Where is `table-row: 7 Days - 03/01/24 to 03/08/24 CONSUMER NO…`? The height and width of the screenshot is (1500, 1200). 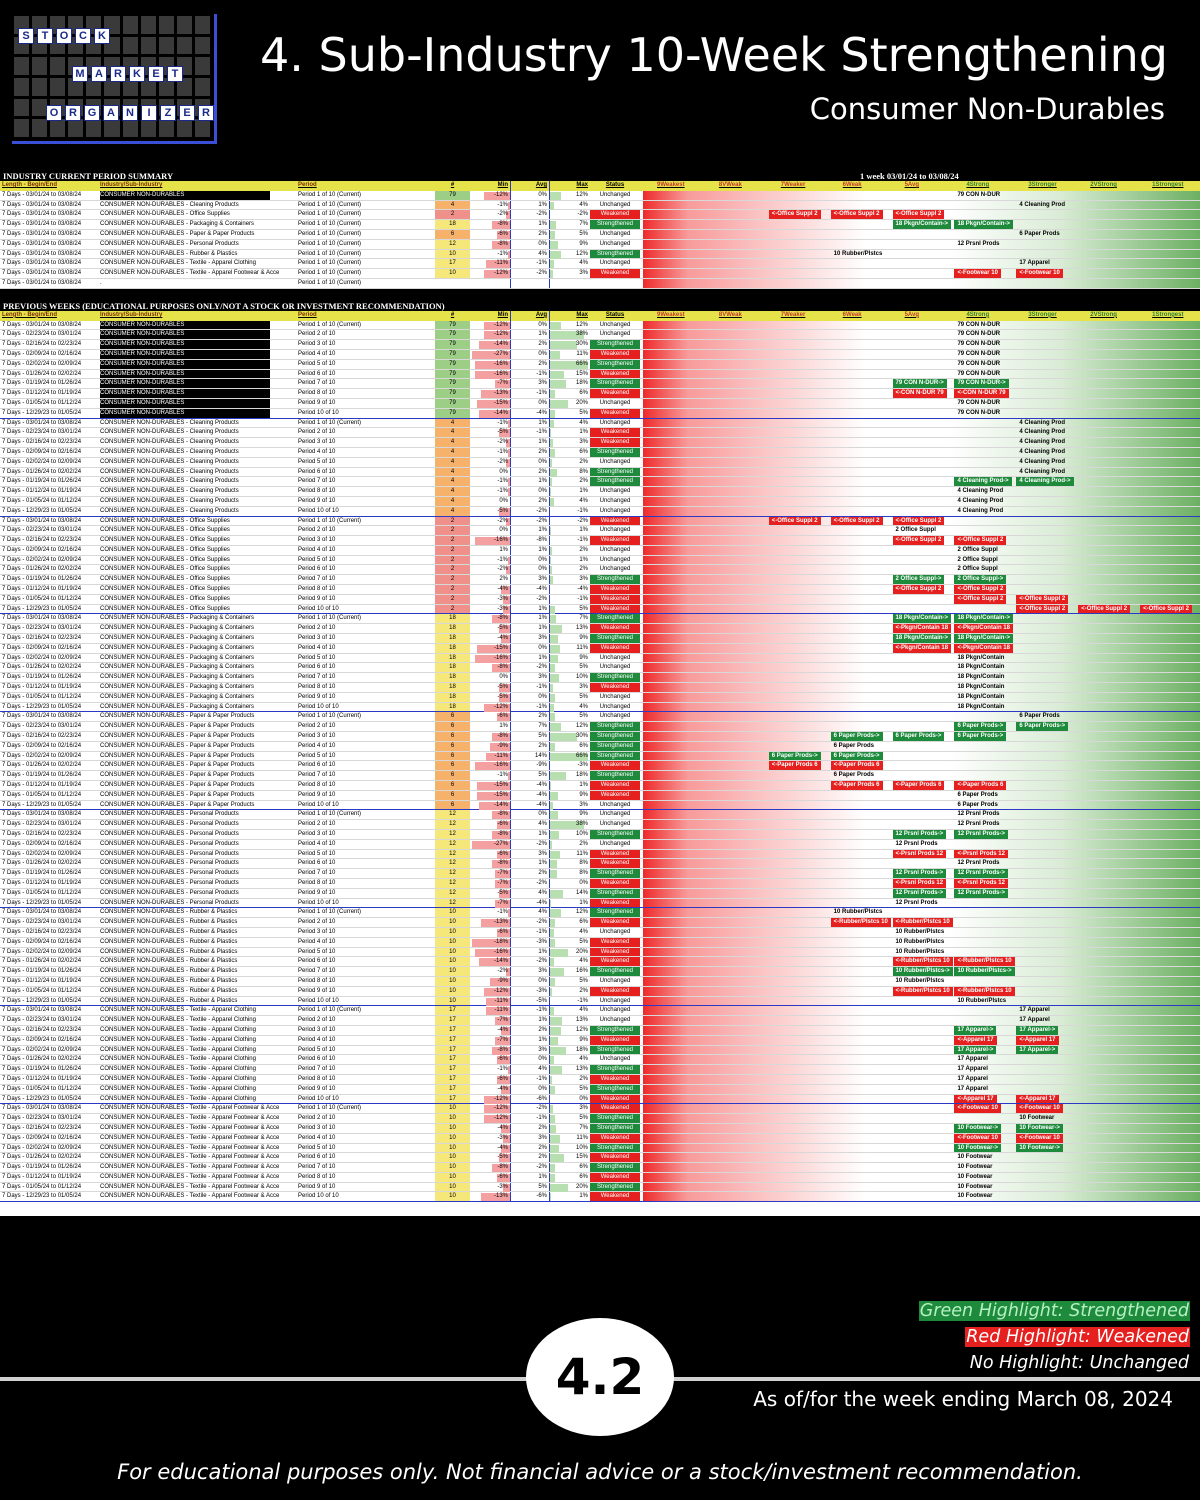 table-row: 7 Days - 03/01/24 to 03/08/24 CONSUMER NO… is located at coordinates (600, 619).